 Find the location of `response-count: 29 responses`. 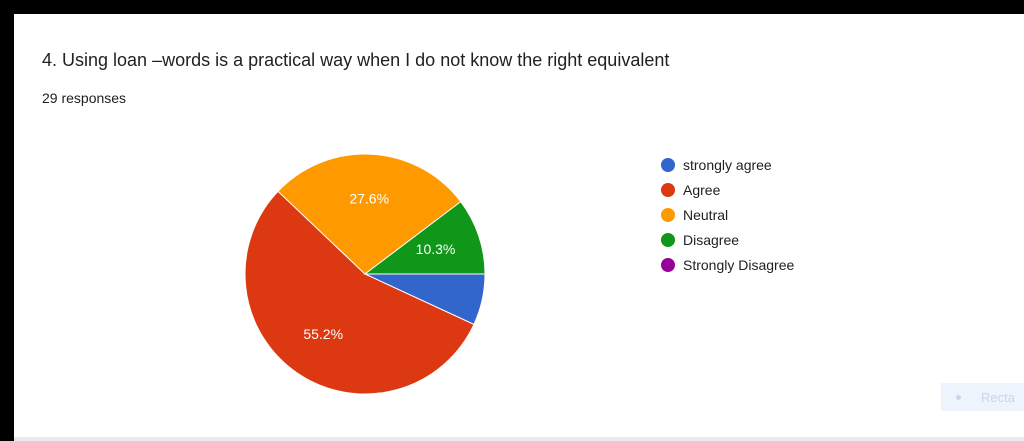

response-count: 29 responses is located at coordinates (84, 98).